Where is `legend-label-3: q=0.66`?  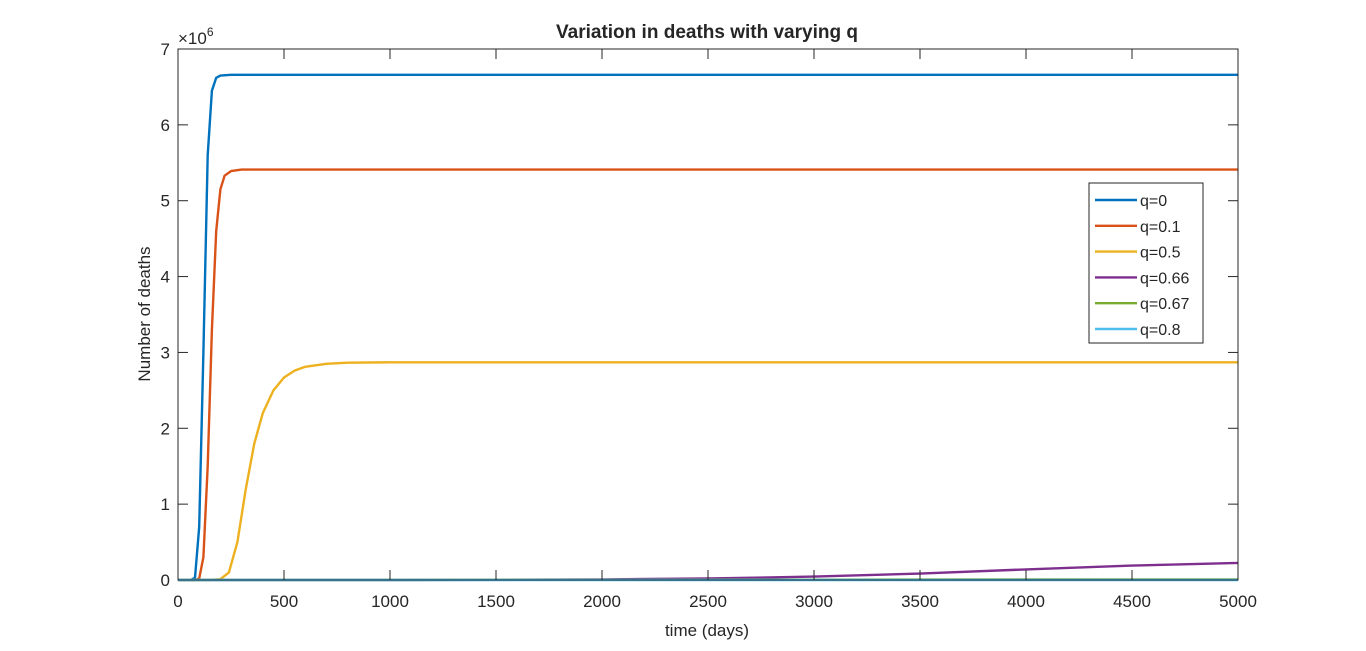 legend-label-3: q=0.66 is located at coordinates (1164, 278).